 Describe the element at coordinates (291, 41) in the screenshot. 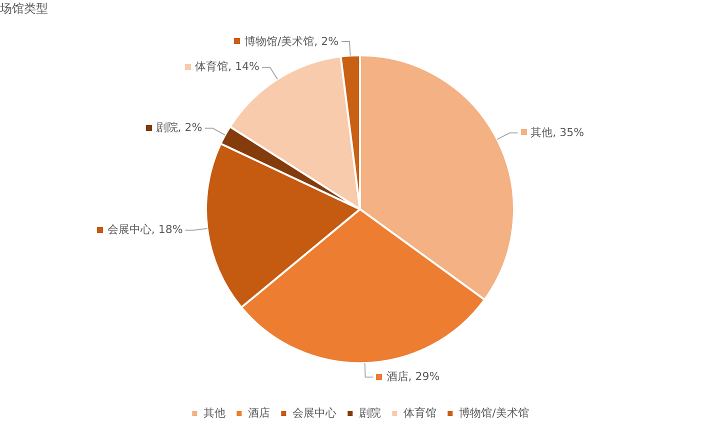

I see `data-label: 博物馆/美术馆, 2%` at that location.